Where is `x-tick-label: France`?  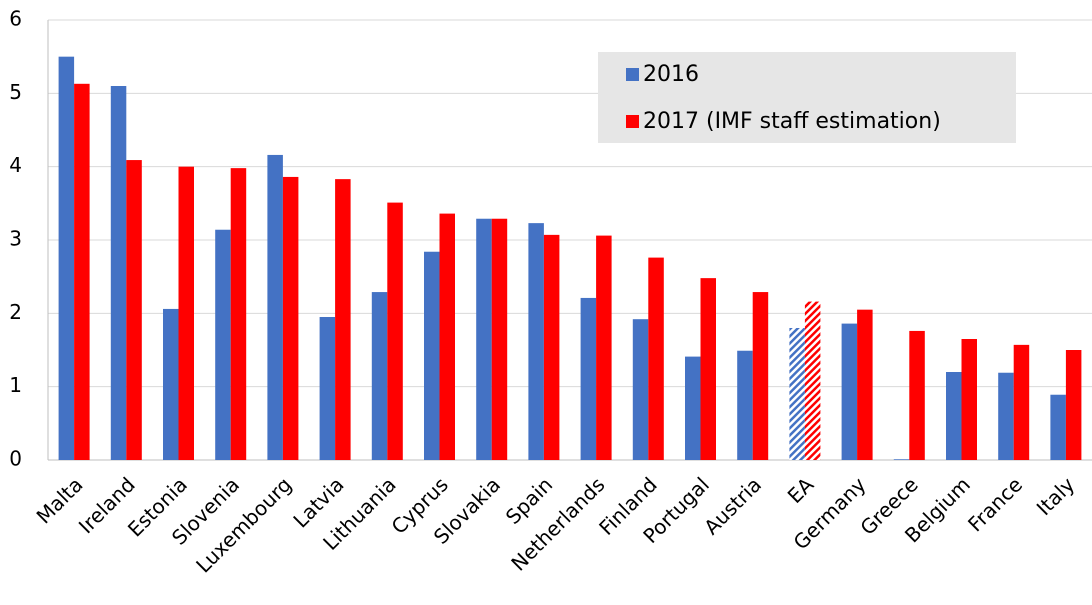
x-tick-label: France is located at coordinates (995, 504).